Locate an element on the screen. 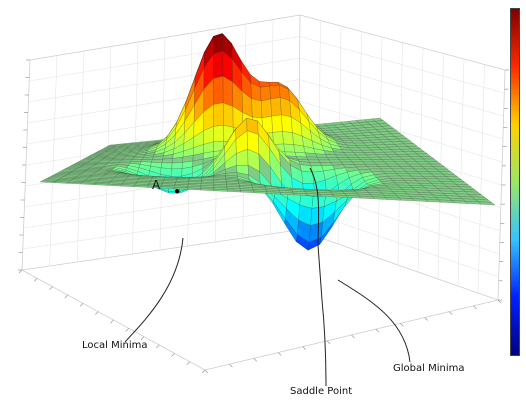 Image resolution: width=526 pixels, height=401 pixels. colorbar is located at coordinates (515, 182).